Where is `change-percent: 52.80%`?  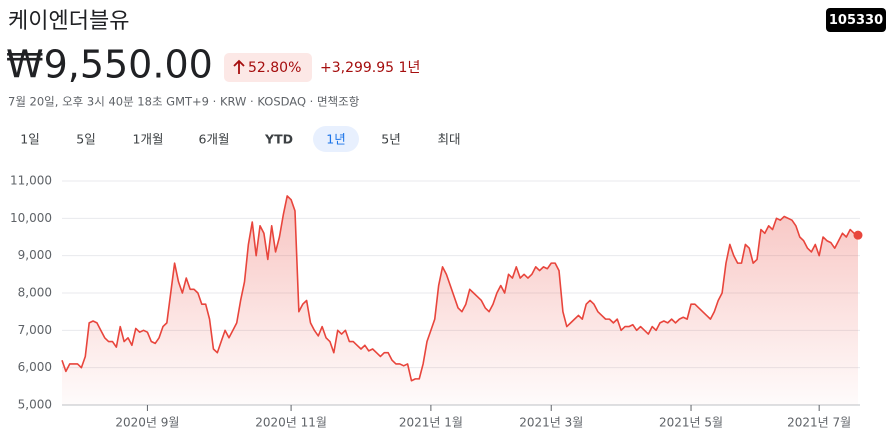 change-percent: 52.80% is located at coordinates (274, 68).